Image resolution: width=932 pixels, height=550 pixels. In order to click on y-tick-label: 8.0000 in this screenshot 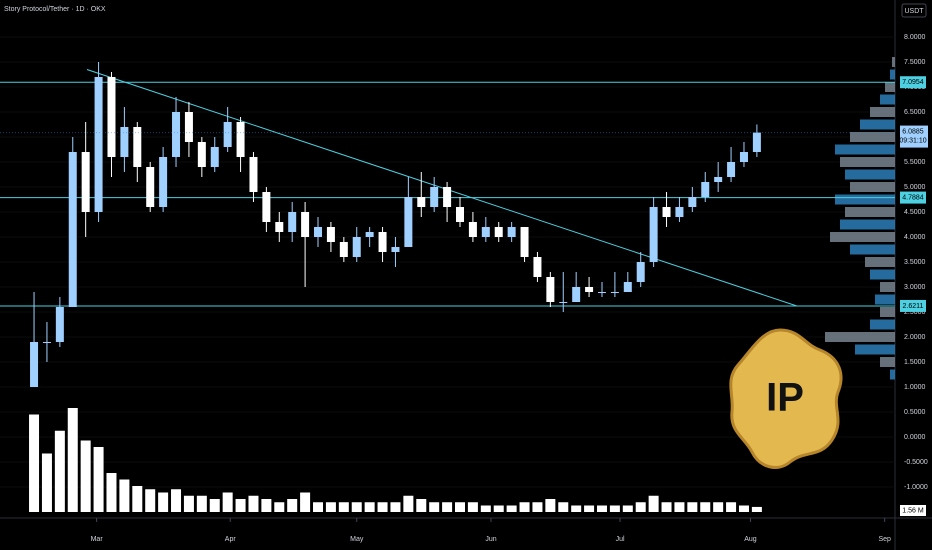, I will do `click(915, 37)`.